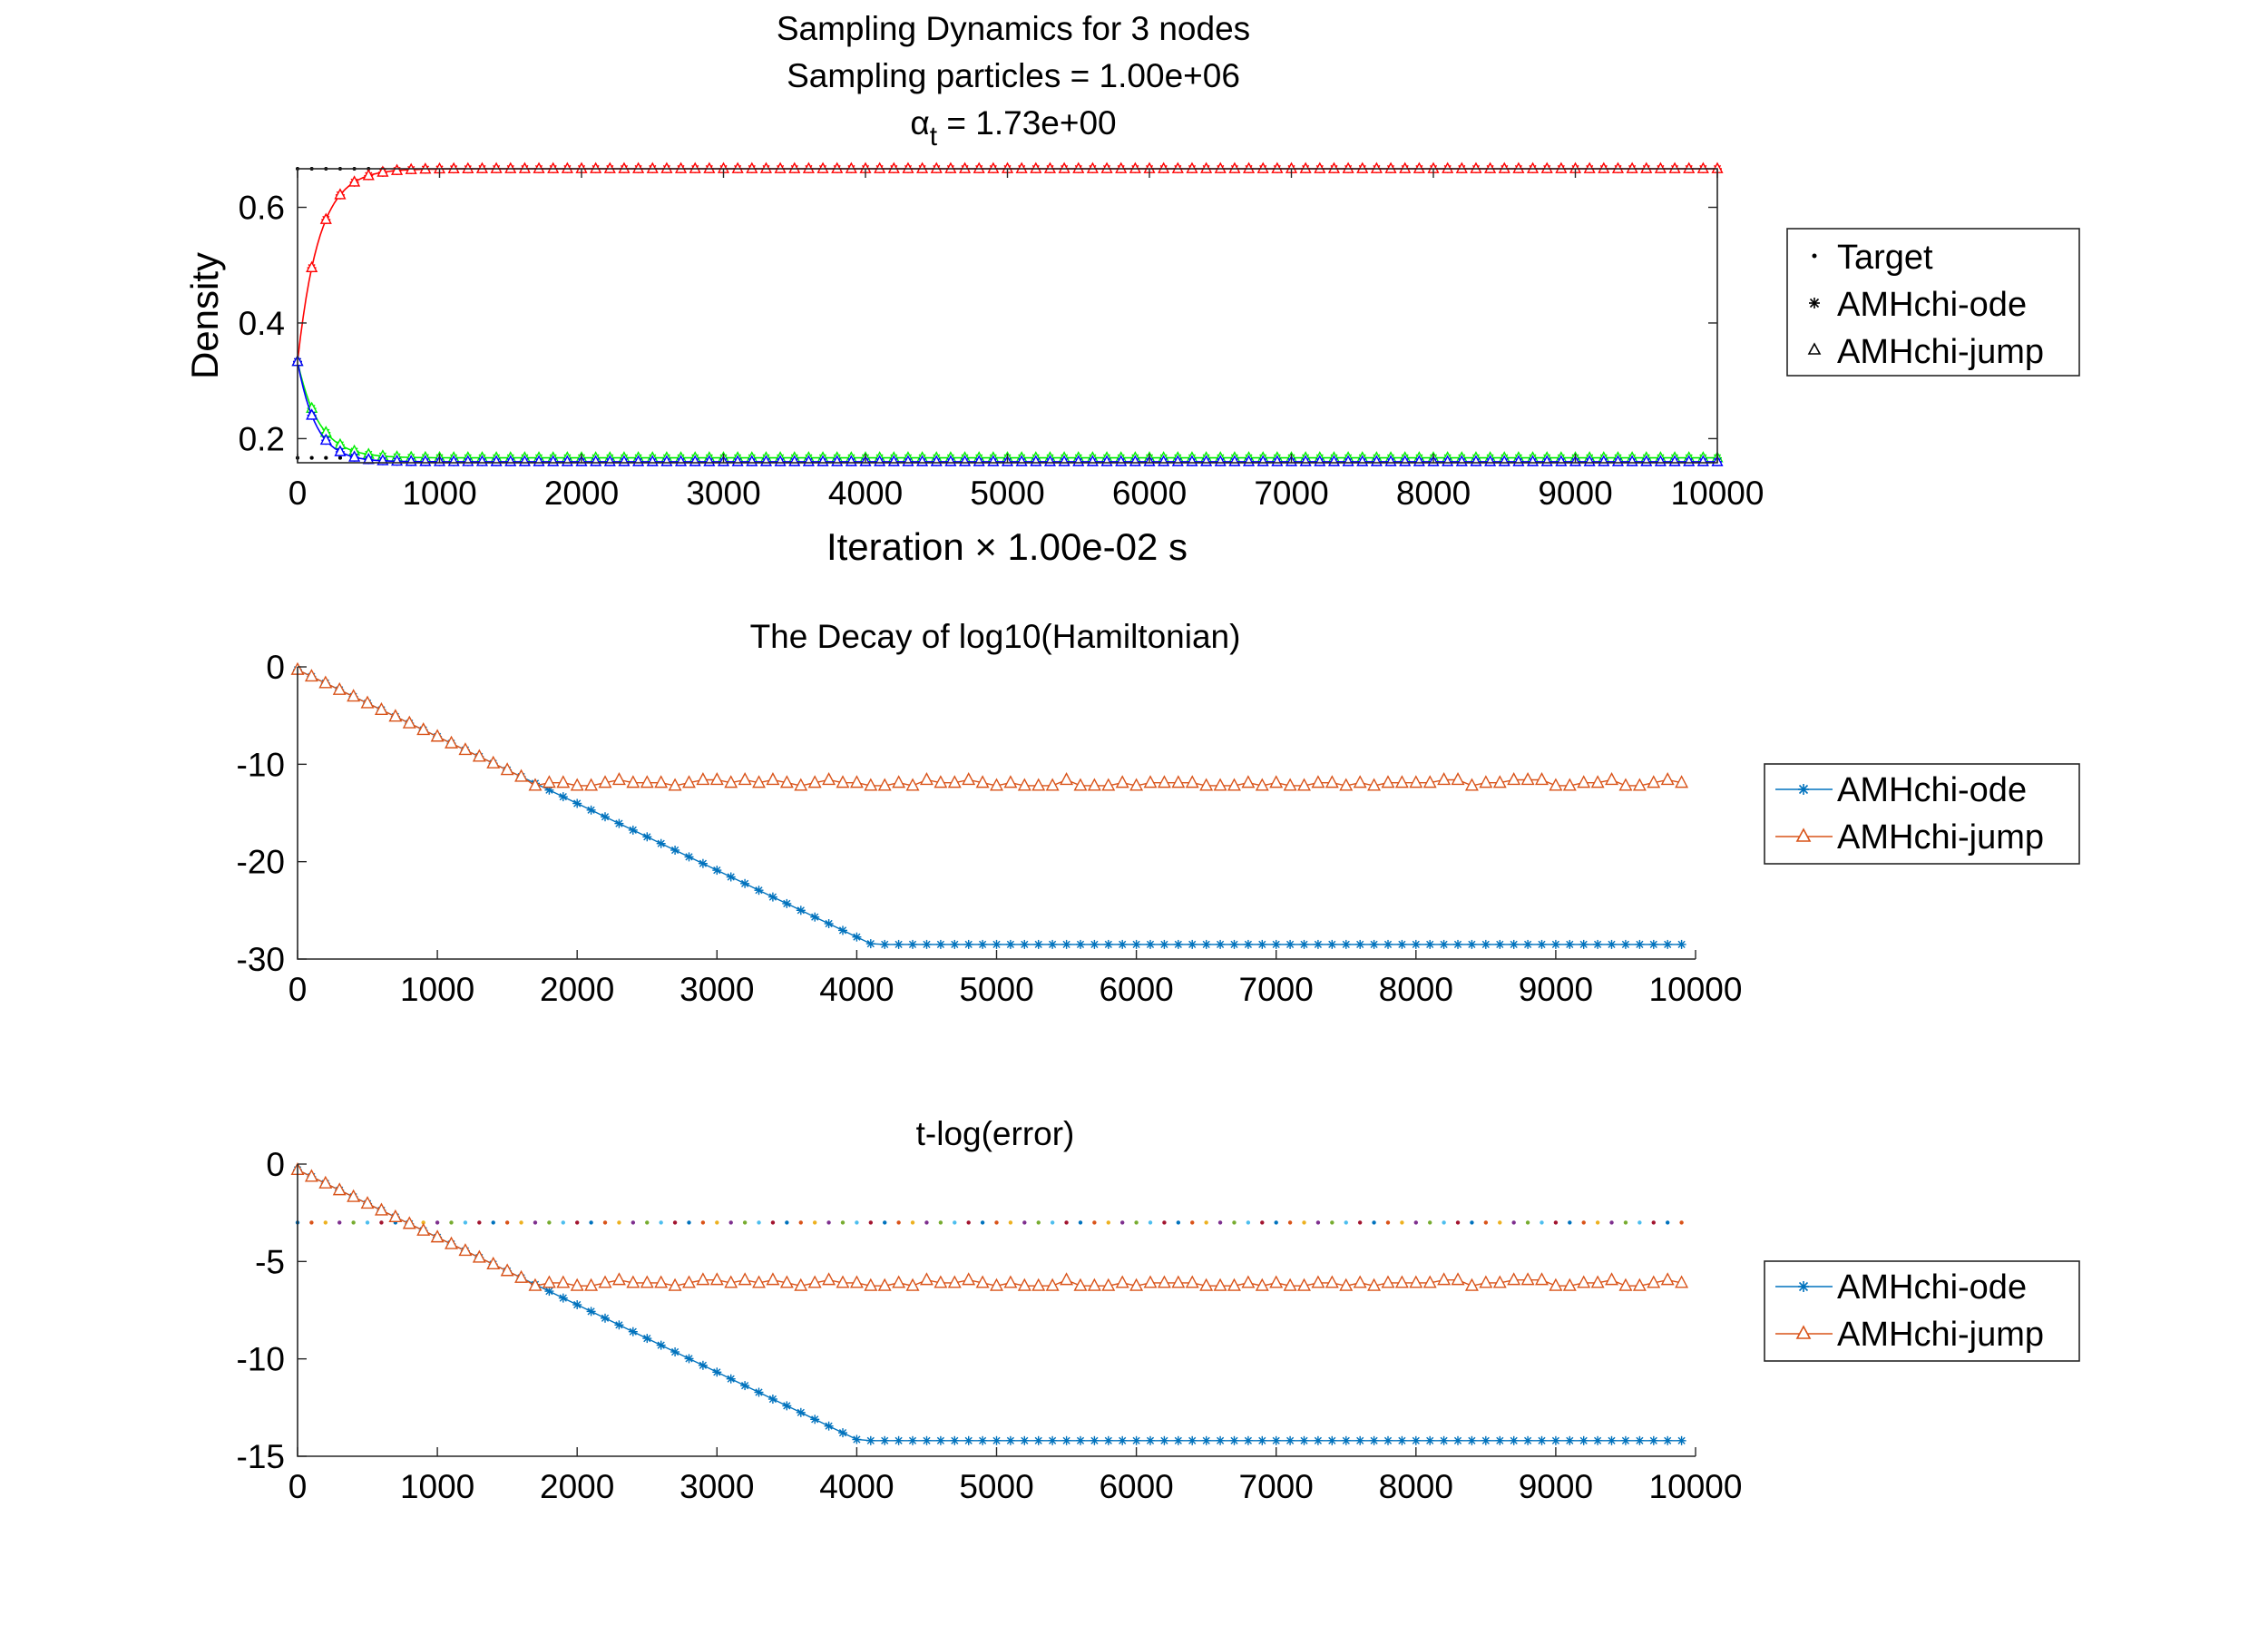 The image size is (2268, 1635). I want to click on density-legend-target: Target, so click(1885, 258).